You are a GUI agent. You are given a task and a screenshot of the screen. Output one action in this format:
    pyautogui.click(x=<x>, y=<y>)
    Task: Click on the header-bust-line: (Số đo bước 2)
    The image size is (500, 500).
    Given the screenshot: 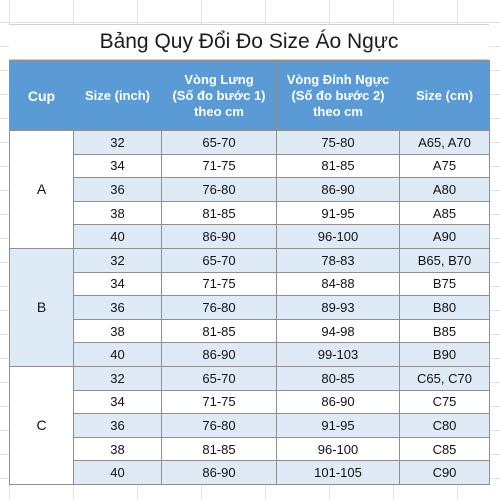 What is the action you would take?
    pyautogui.click(x=338, y=95)
    